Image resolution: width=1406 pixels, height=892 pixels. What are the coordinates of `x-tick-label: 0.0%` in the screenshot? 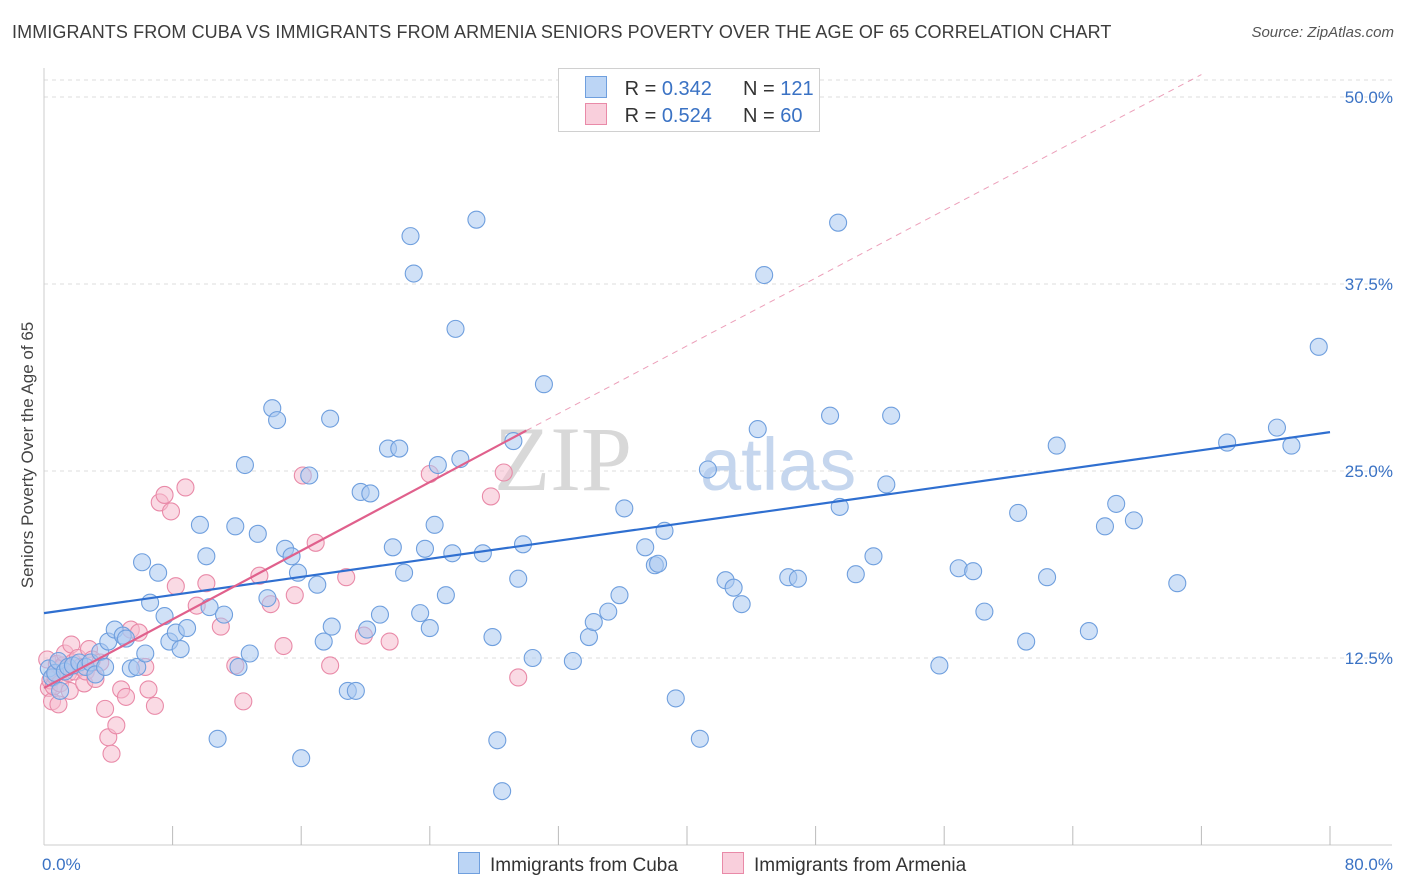 It's located at (61, 864).